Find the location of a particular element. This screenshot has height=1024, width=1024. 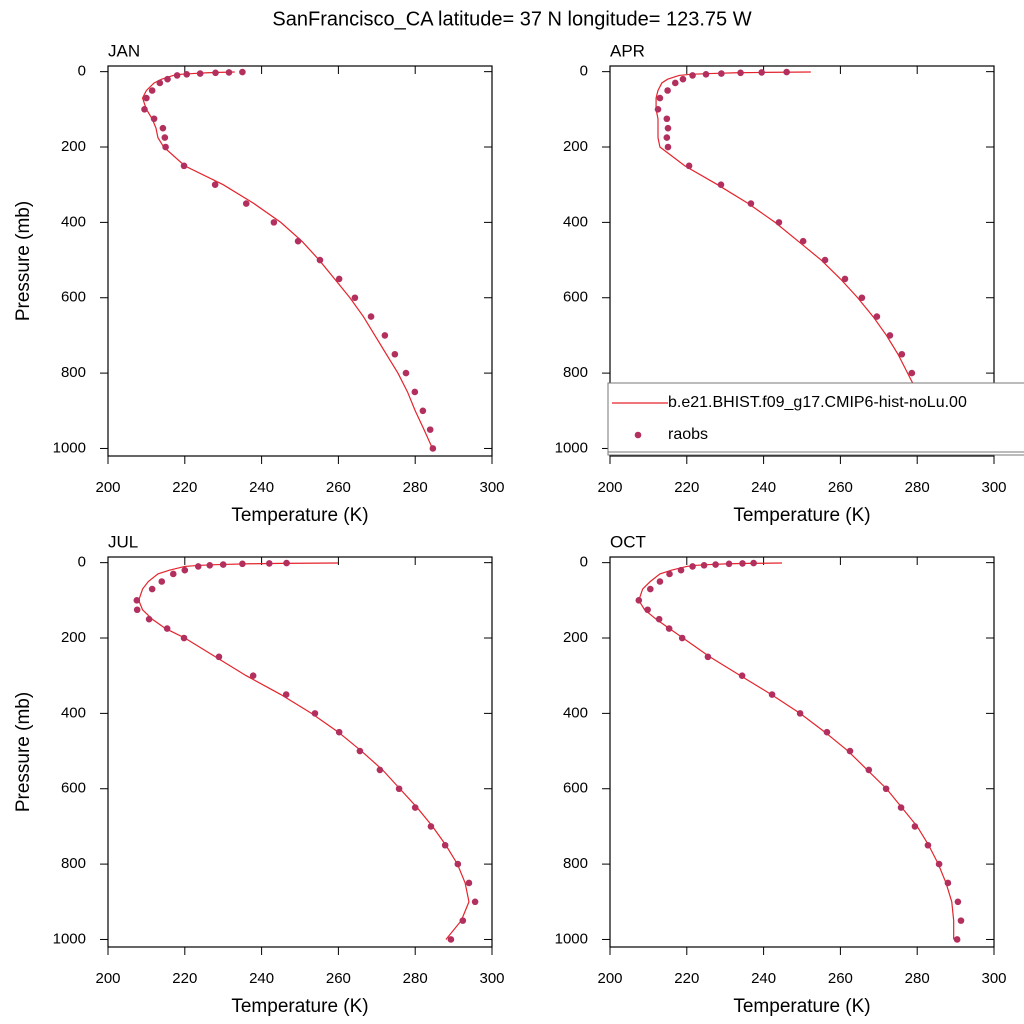

model-line is located at coordinates (798, 260).